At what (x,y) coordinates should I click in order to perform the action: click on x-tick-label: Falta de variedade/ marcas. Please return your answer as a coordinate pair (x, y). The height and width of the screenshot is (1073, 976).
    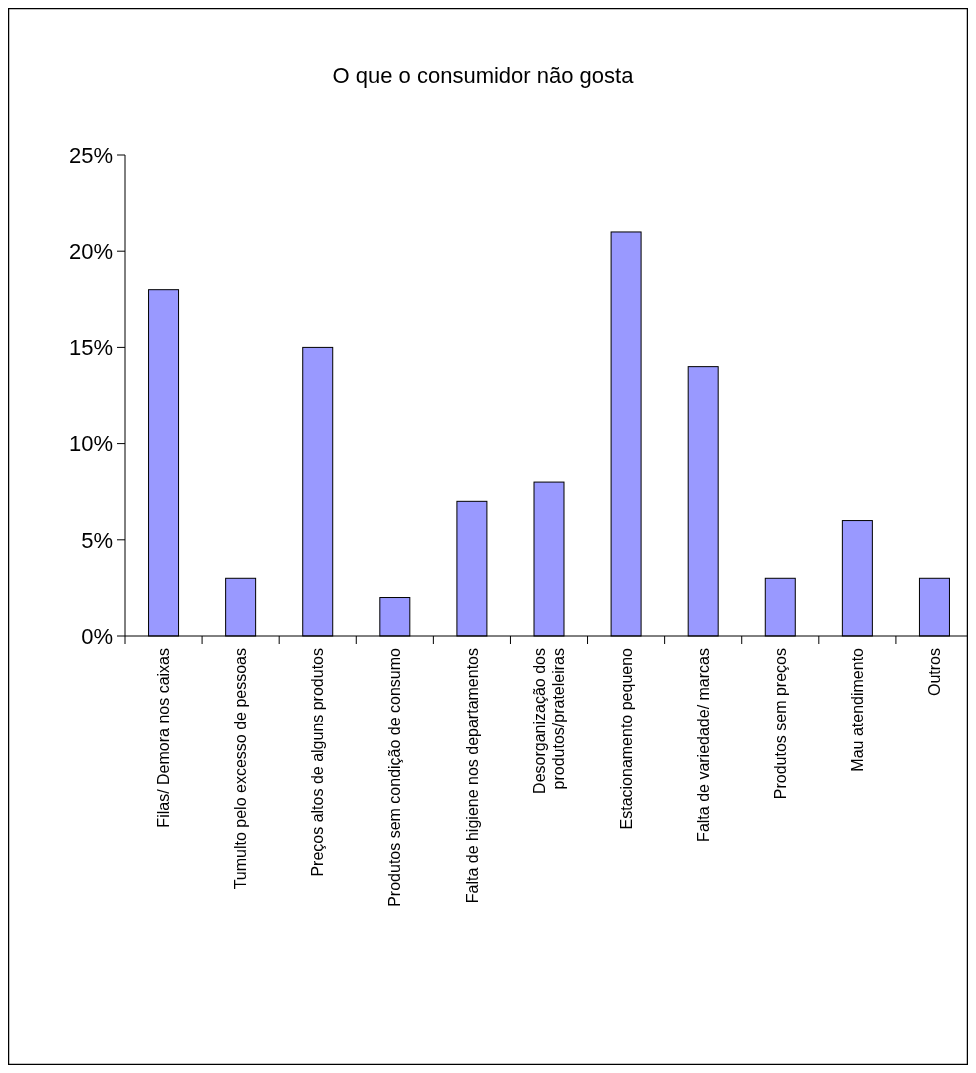
    Looking at the image, I should click on (703, 745).